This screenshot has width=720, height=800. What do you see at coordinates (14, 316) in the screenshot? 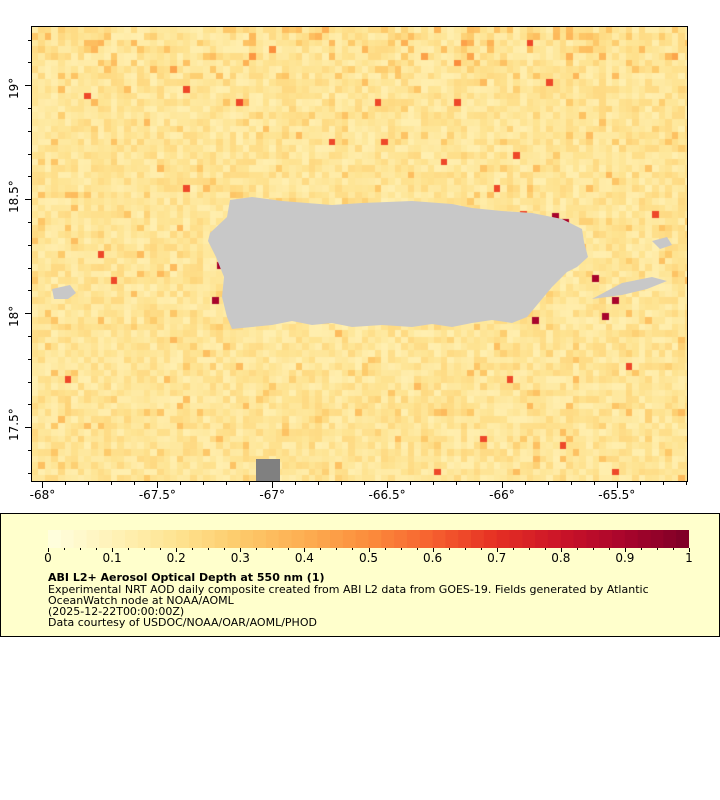
I see `lat-label: 18°` at bounding box center [14, 316].